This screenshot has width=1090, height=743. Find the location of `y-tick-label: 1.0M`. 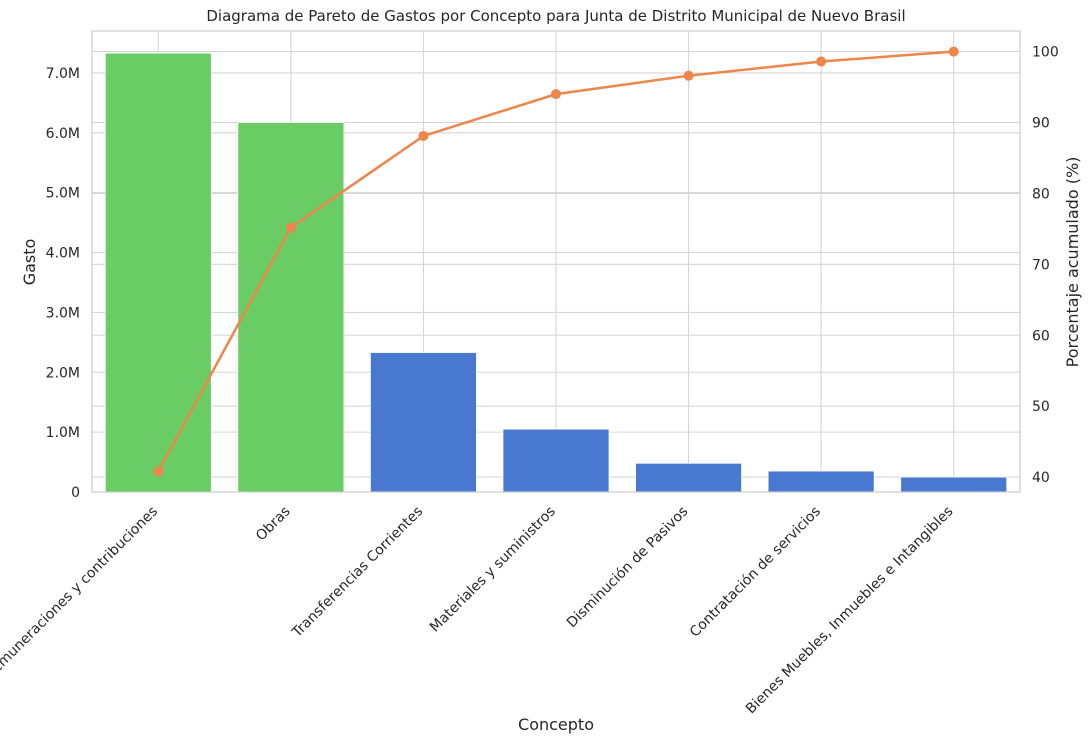

y-tick-label: 1.0M is located at coordinates (63, 433).